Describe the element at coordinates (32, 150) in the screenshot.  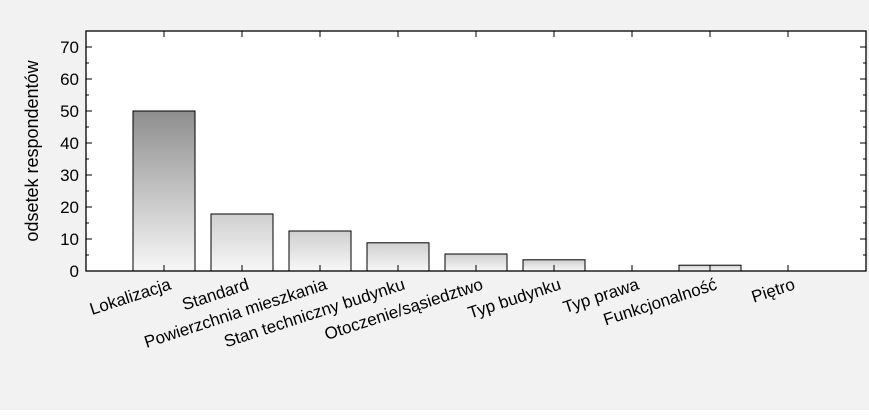
I see `y-axis-title: odsetek respondentów` at that location.